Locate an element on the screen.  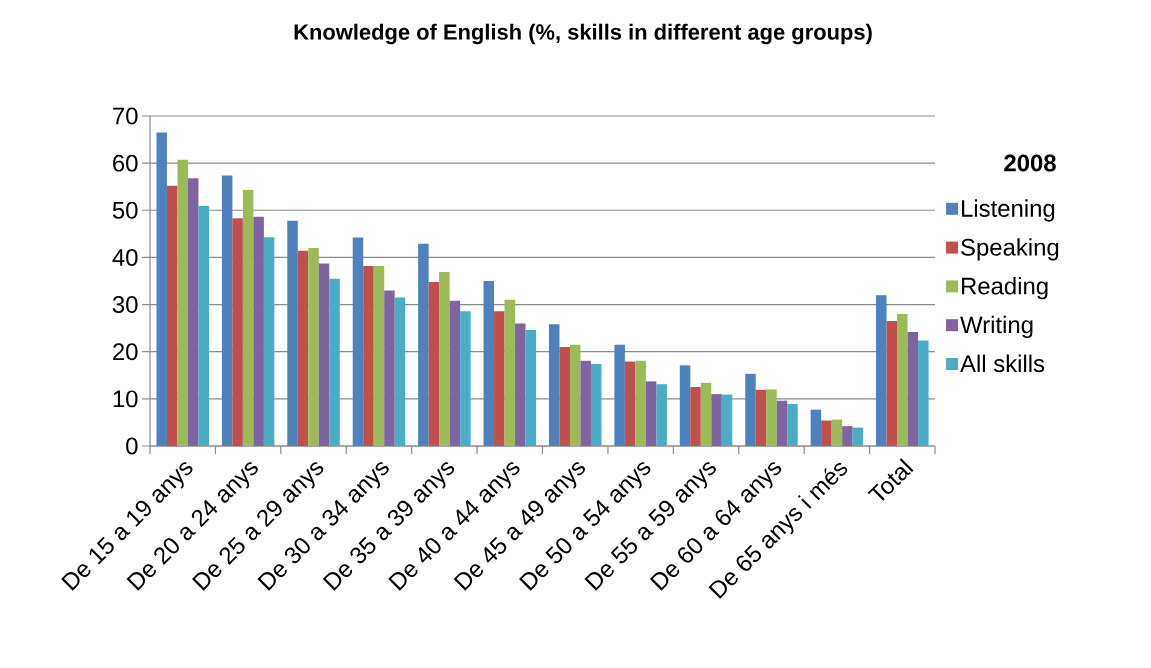
y-tick-label: 40 is located at coordinates (125, 257).